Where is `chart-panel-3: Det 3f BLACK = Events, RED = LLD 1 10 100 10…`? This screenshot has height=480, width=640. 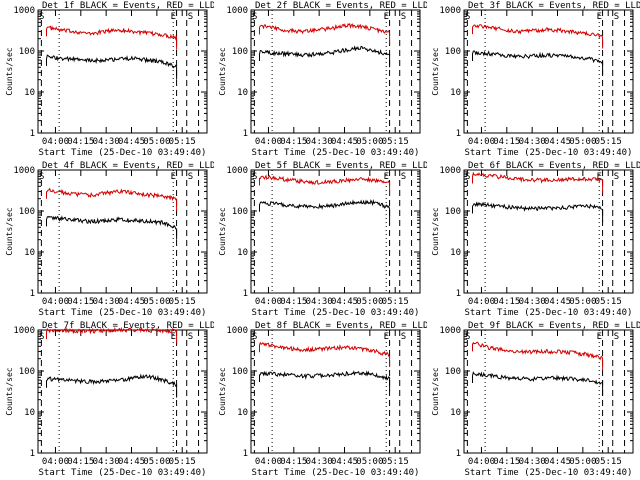 chart-panel-3: Det 3f BLACK = Events, RED = LLD 1 10 100 10… is located at coordinates (535, 79).